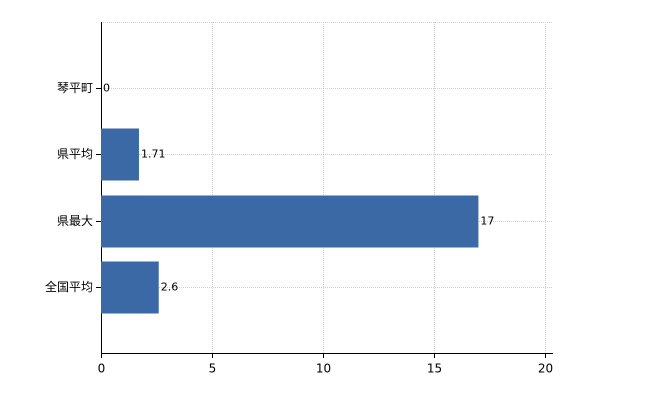  What do you see at coordinates (434, 369) in the screenshot?
I see `x-tick-label: 15` at bounding box center [434, 369].